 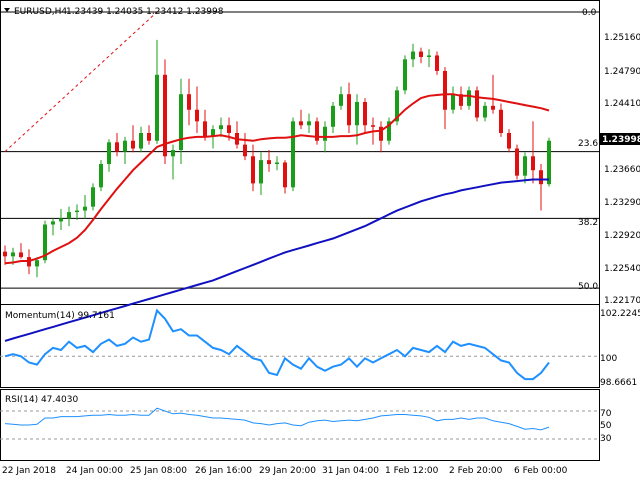 I want to click on rsi-title: RSI(14) 47.4030, so click(x=41, y=400).